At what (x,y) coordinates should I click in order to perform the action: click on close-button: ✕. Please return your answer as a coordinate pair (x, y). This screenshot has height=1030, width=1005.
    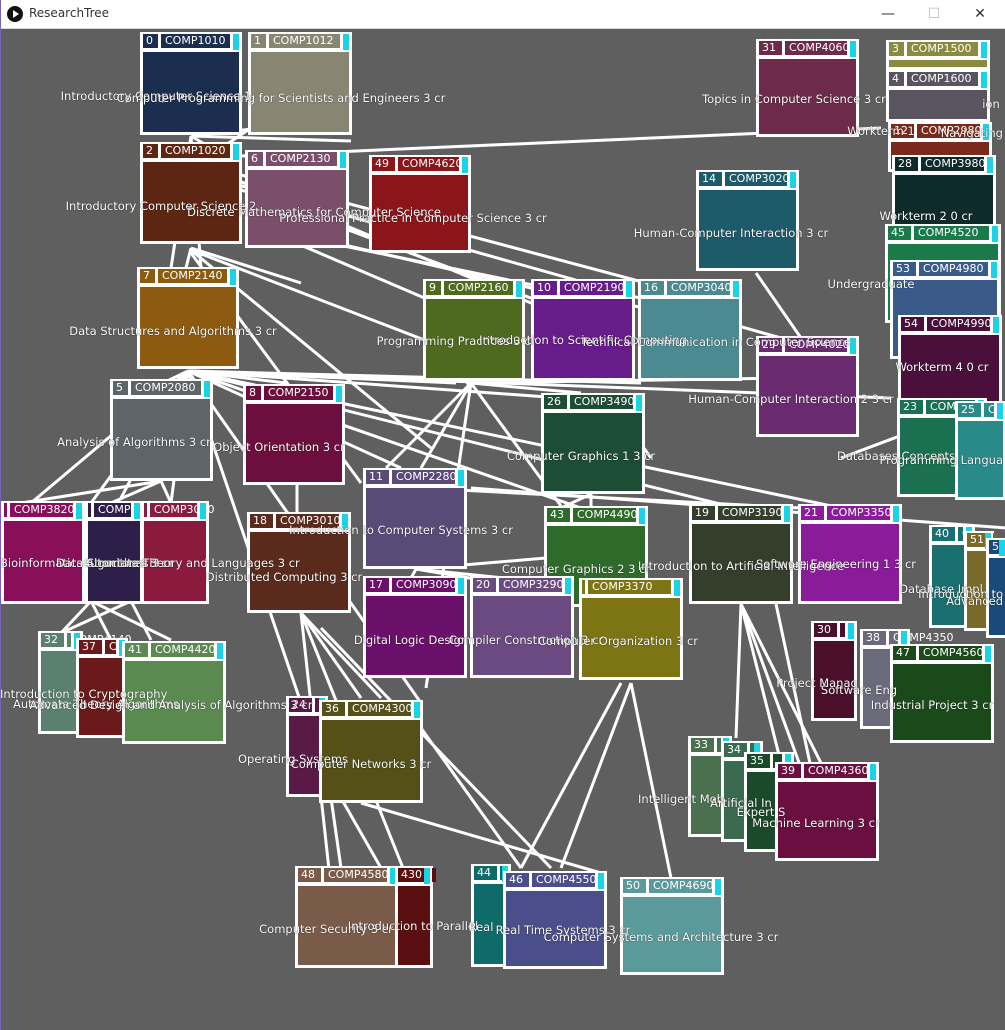
    Looking at the image, I should click on (980, 14).